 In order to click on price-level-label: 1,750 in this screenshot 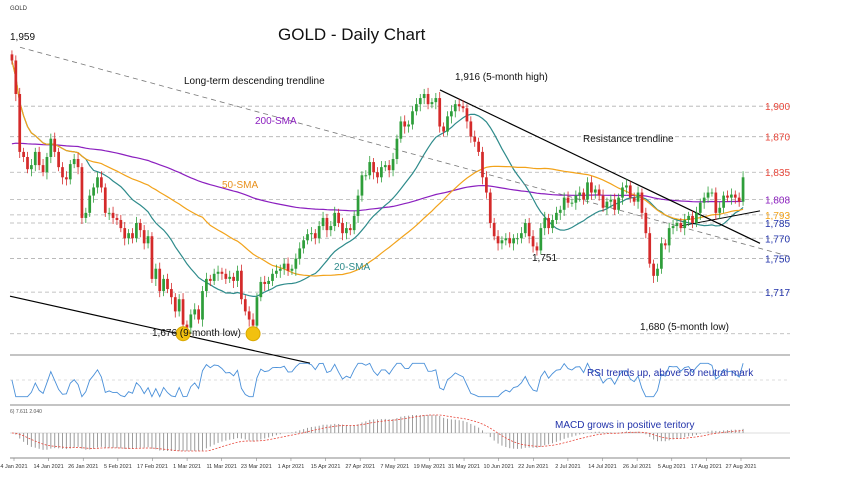, I will do `click(777, 260)`.